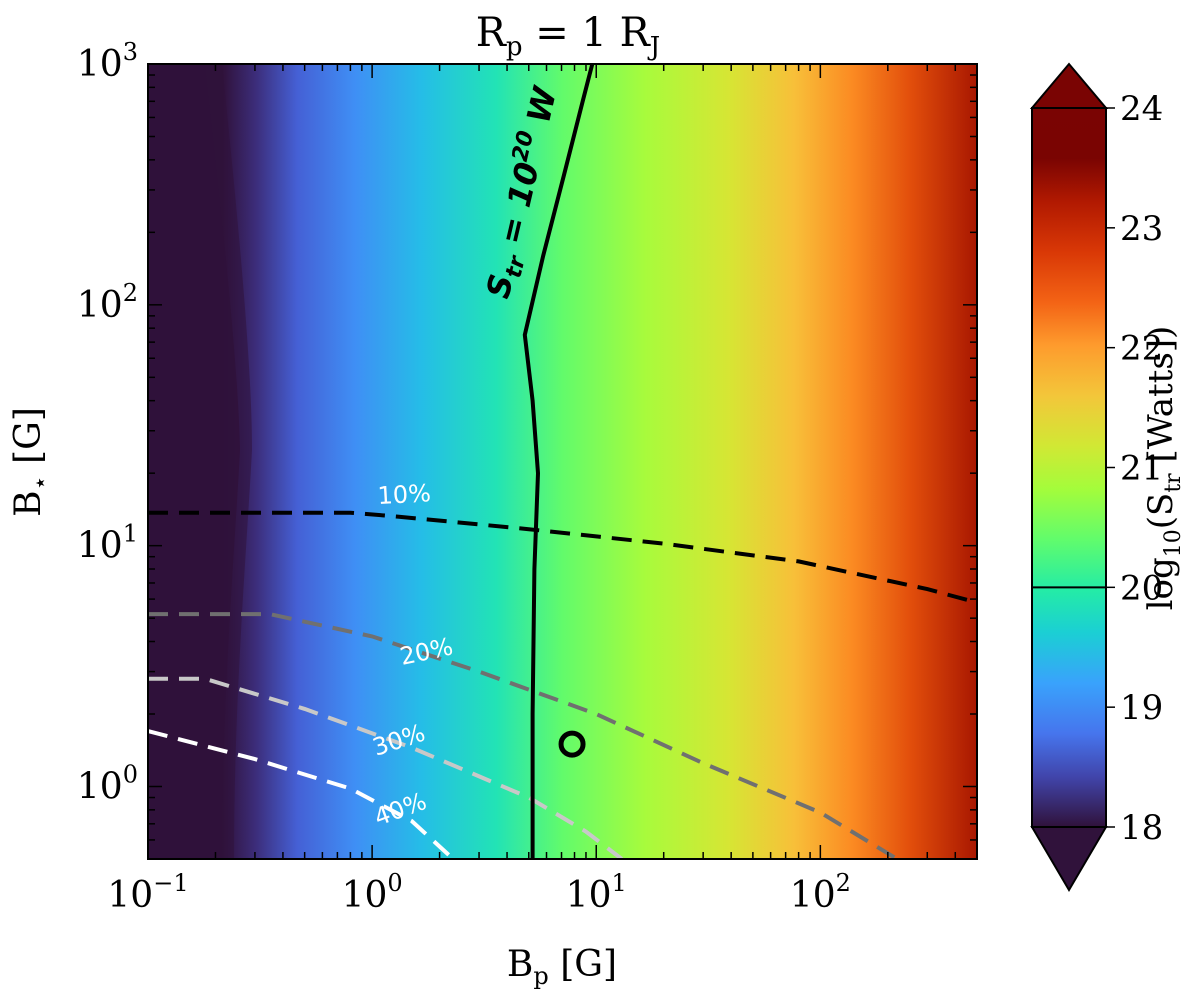  Describe the element at coordinates (1069, 859) in the screenshot. I see `colorbar-extend-bottom` at that location.